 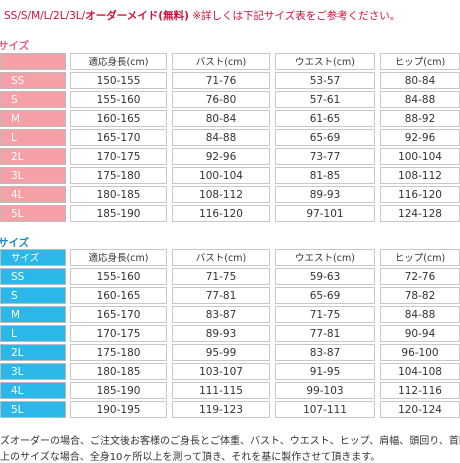 I want to click on size-value: 99-103, so click(x=325, y=390).